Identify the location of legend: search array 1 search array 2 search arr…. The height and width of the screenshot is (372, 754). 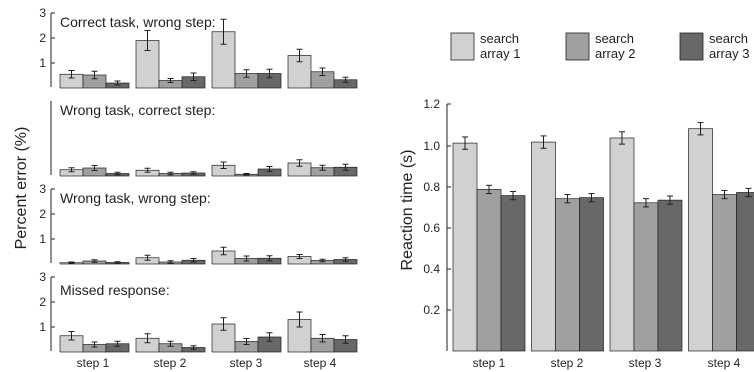
(599, 46).